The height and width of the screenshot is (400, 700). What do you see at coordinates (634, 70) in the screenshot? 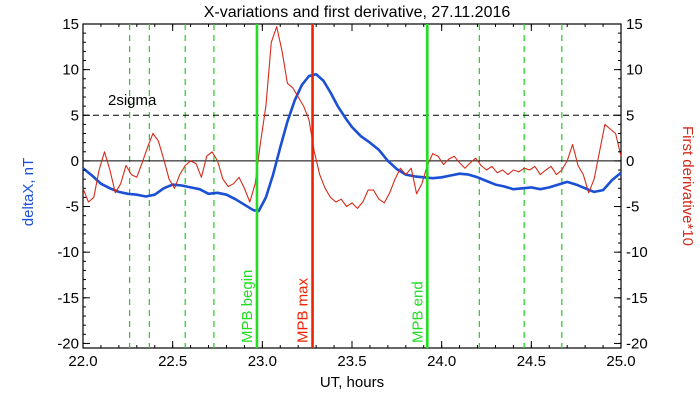
I see `y-tick-label-right-1: 10` at bounding box center [634, 70].